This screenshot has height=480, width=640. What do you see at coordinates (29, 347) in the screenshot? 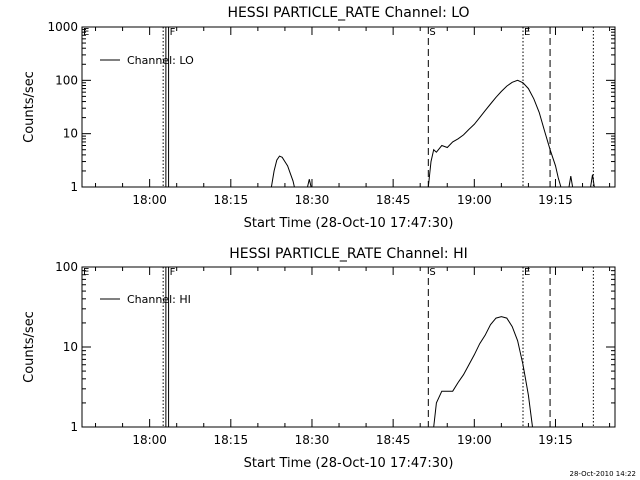
I see `hi-y-axis-title: Counts/sec` at bounding box center [29, 347].